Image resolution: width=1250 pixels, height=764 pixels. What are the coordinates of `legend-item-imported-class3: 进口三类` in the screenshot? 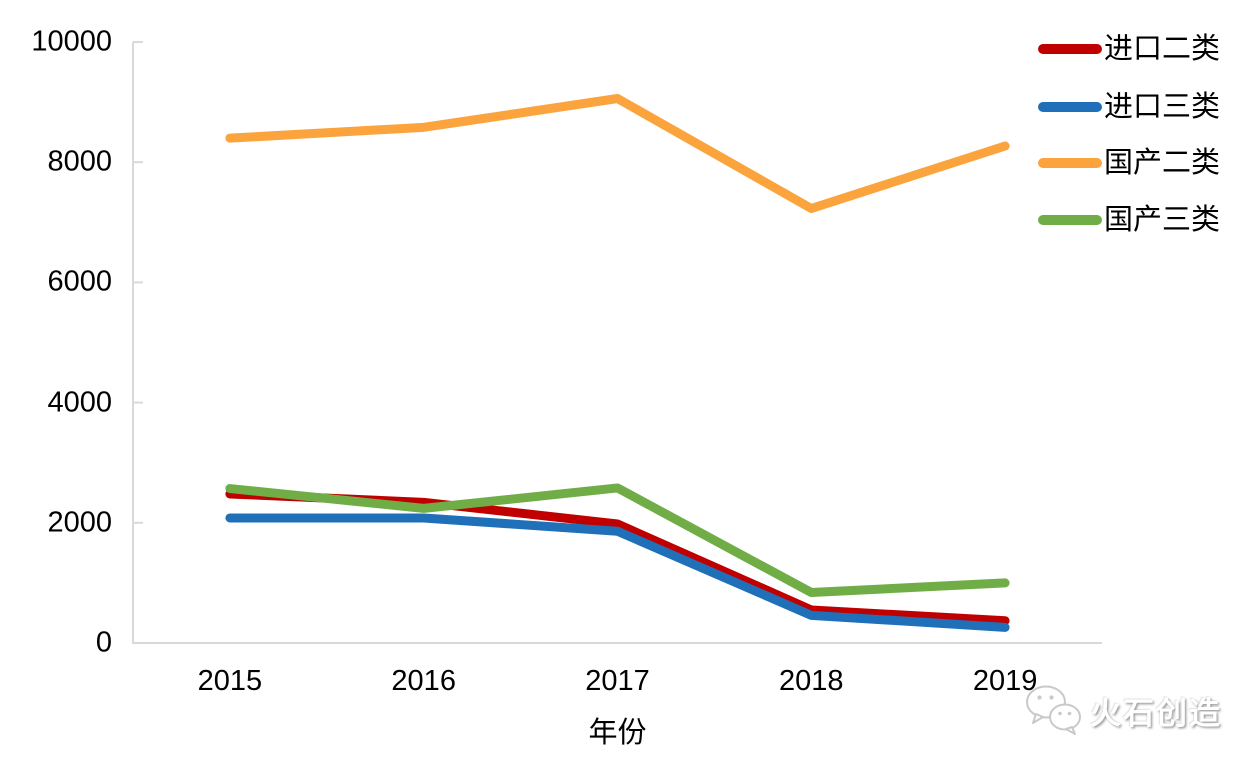 It's located at (1129, 107).